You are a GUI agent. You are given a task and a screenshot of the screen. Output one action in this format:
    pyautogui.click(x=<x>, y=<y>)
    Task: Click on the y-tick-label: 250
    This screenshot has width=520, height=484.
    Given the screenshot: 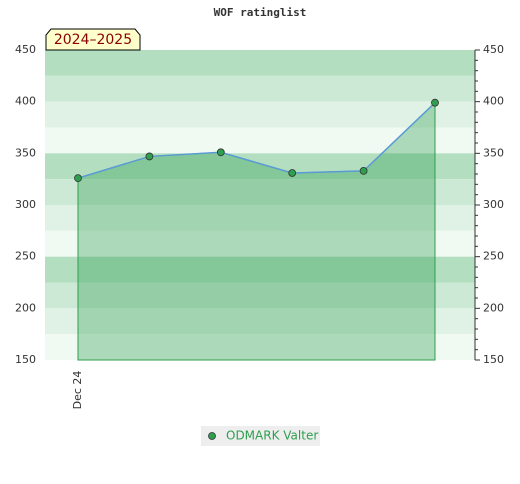 What is the action you would take?
    pyautogui.click(x=25, y=256)
    